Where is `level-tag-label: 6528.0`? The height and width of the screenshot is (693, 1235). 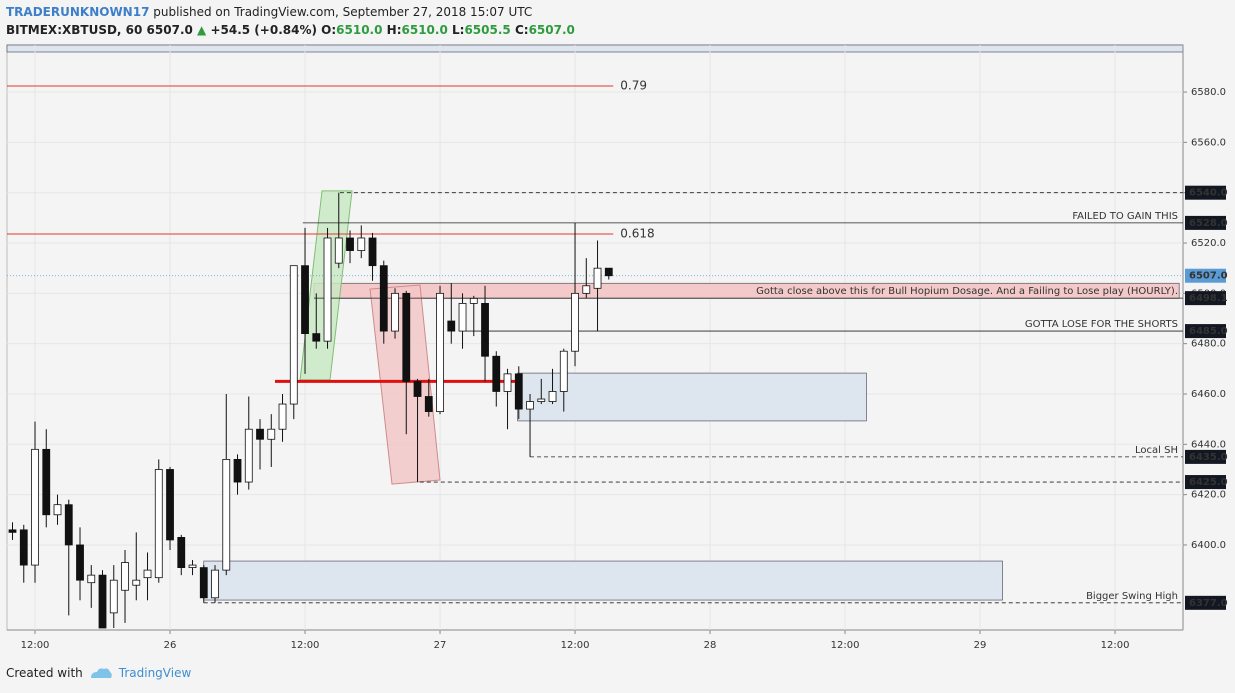
level-tag-label: 6528.0 is located at coordinates (1208, 223).